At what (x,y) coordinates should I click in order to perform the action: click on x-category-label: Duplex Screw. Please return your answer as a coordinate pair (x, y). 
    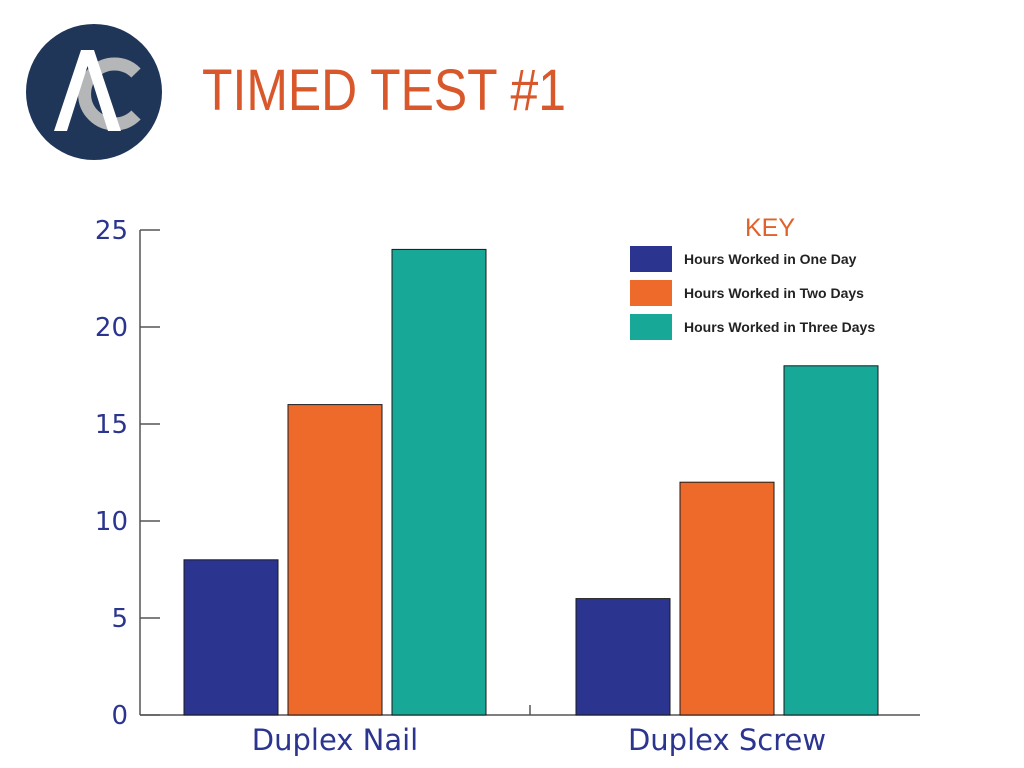
    Looking at the image, I should click on (727, 740).